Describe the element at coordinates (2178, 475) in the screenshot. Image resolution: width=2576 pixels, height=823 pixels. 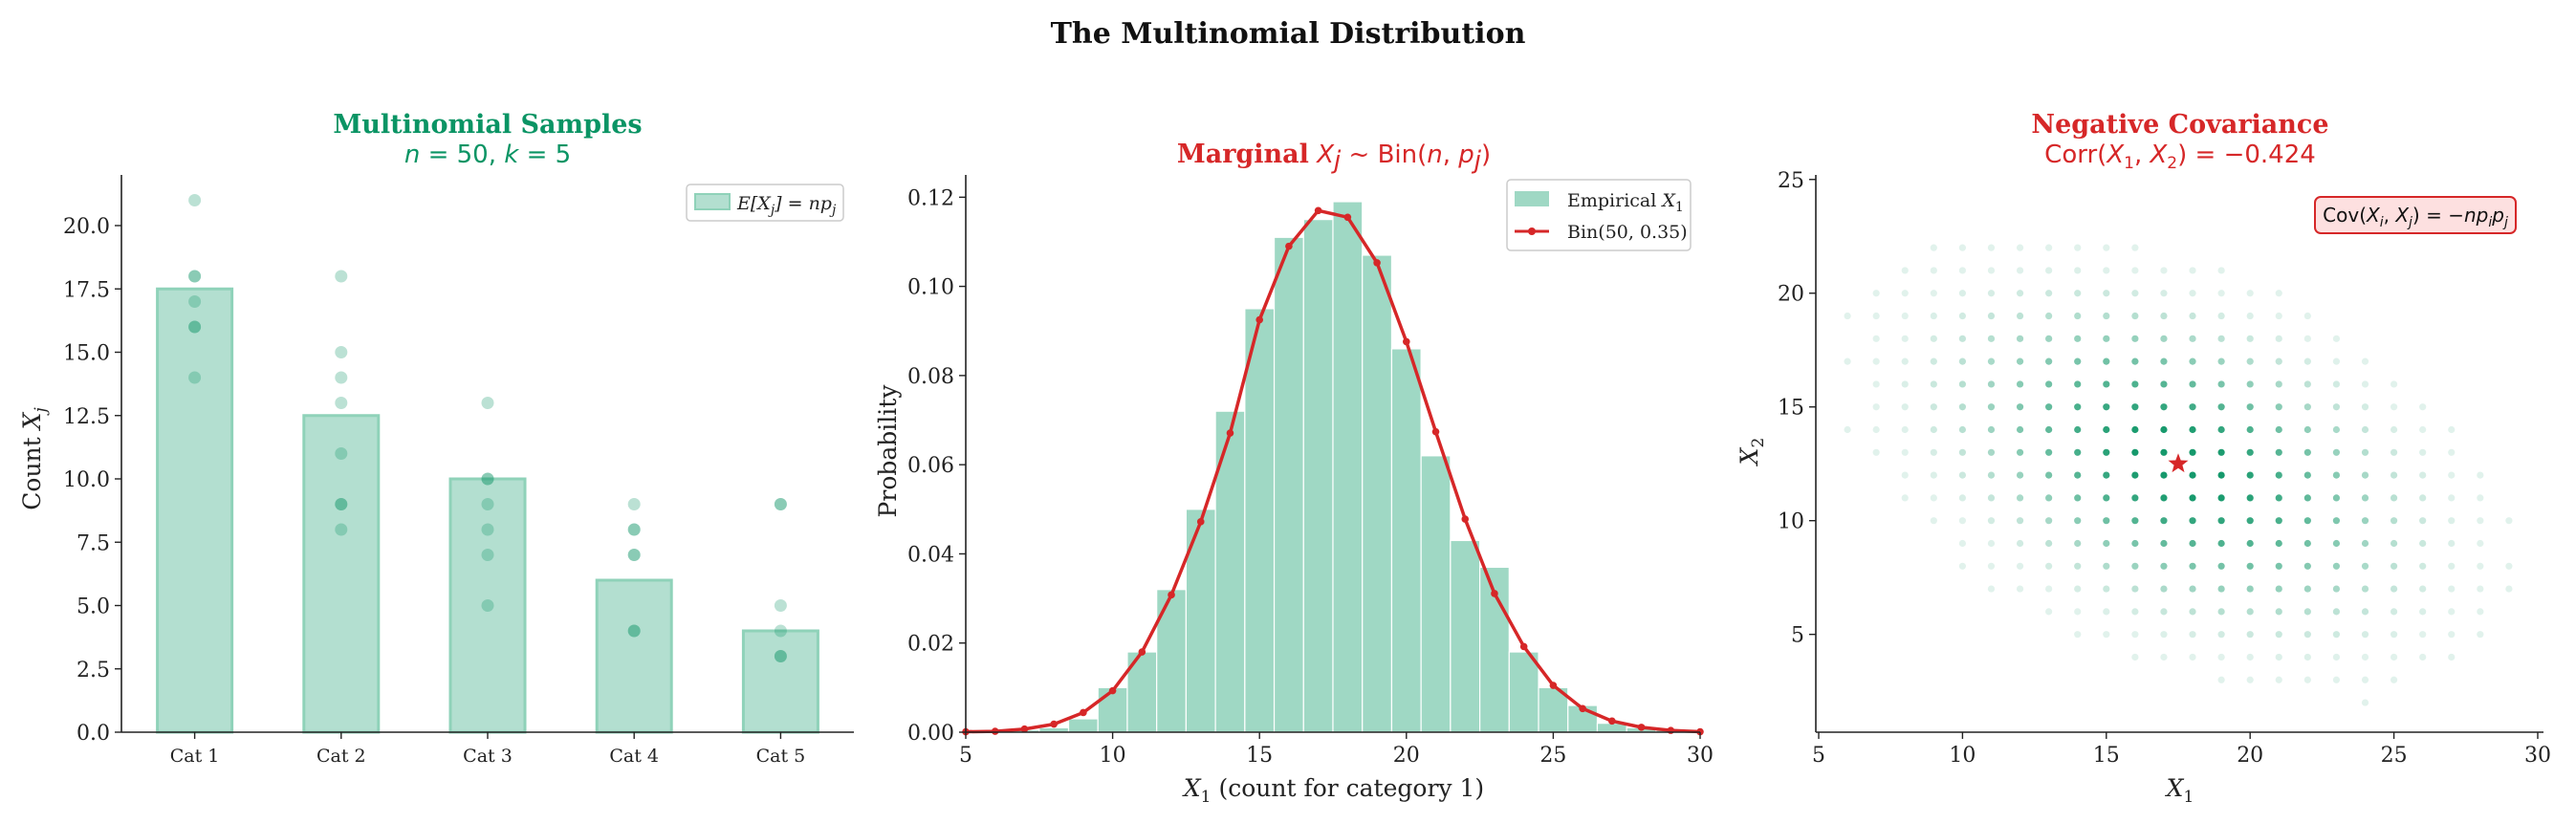
I see `p3-scatter-points` at that location.